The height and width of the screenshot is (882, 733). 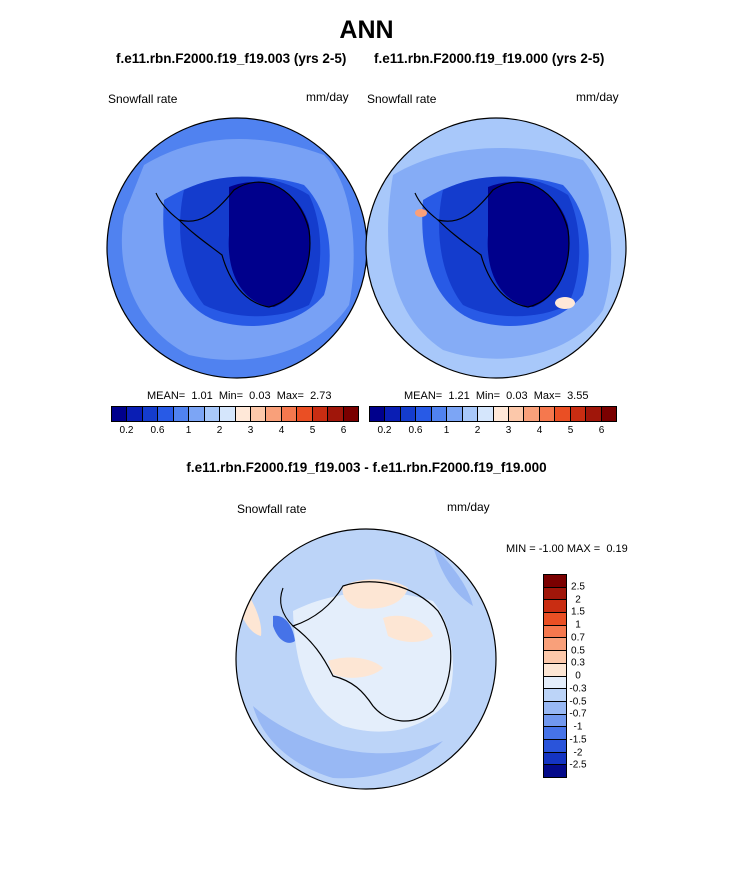 I want to click on panel1-polar-map, so click(x=237, y=248).